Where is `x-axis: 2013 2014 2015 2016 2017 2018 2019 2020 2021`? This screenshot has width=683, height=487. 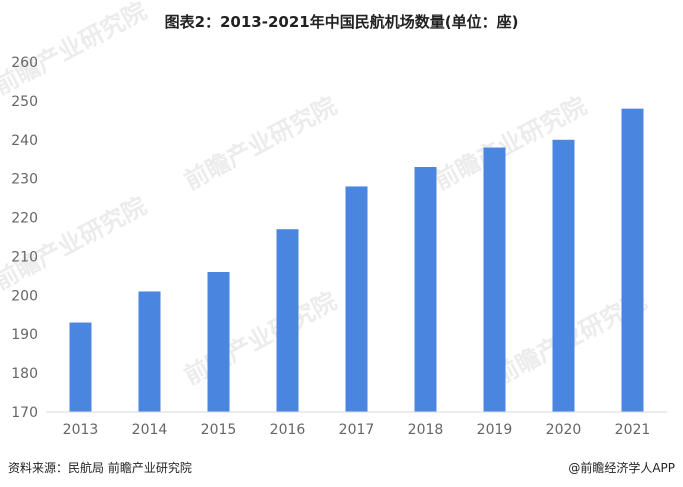 x-axis: 2013 2014 2015 2016 2017 2018 2019 2020 2021 is located at coordinates (357, 430).